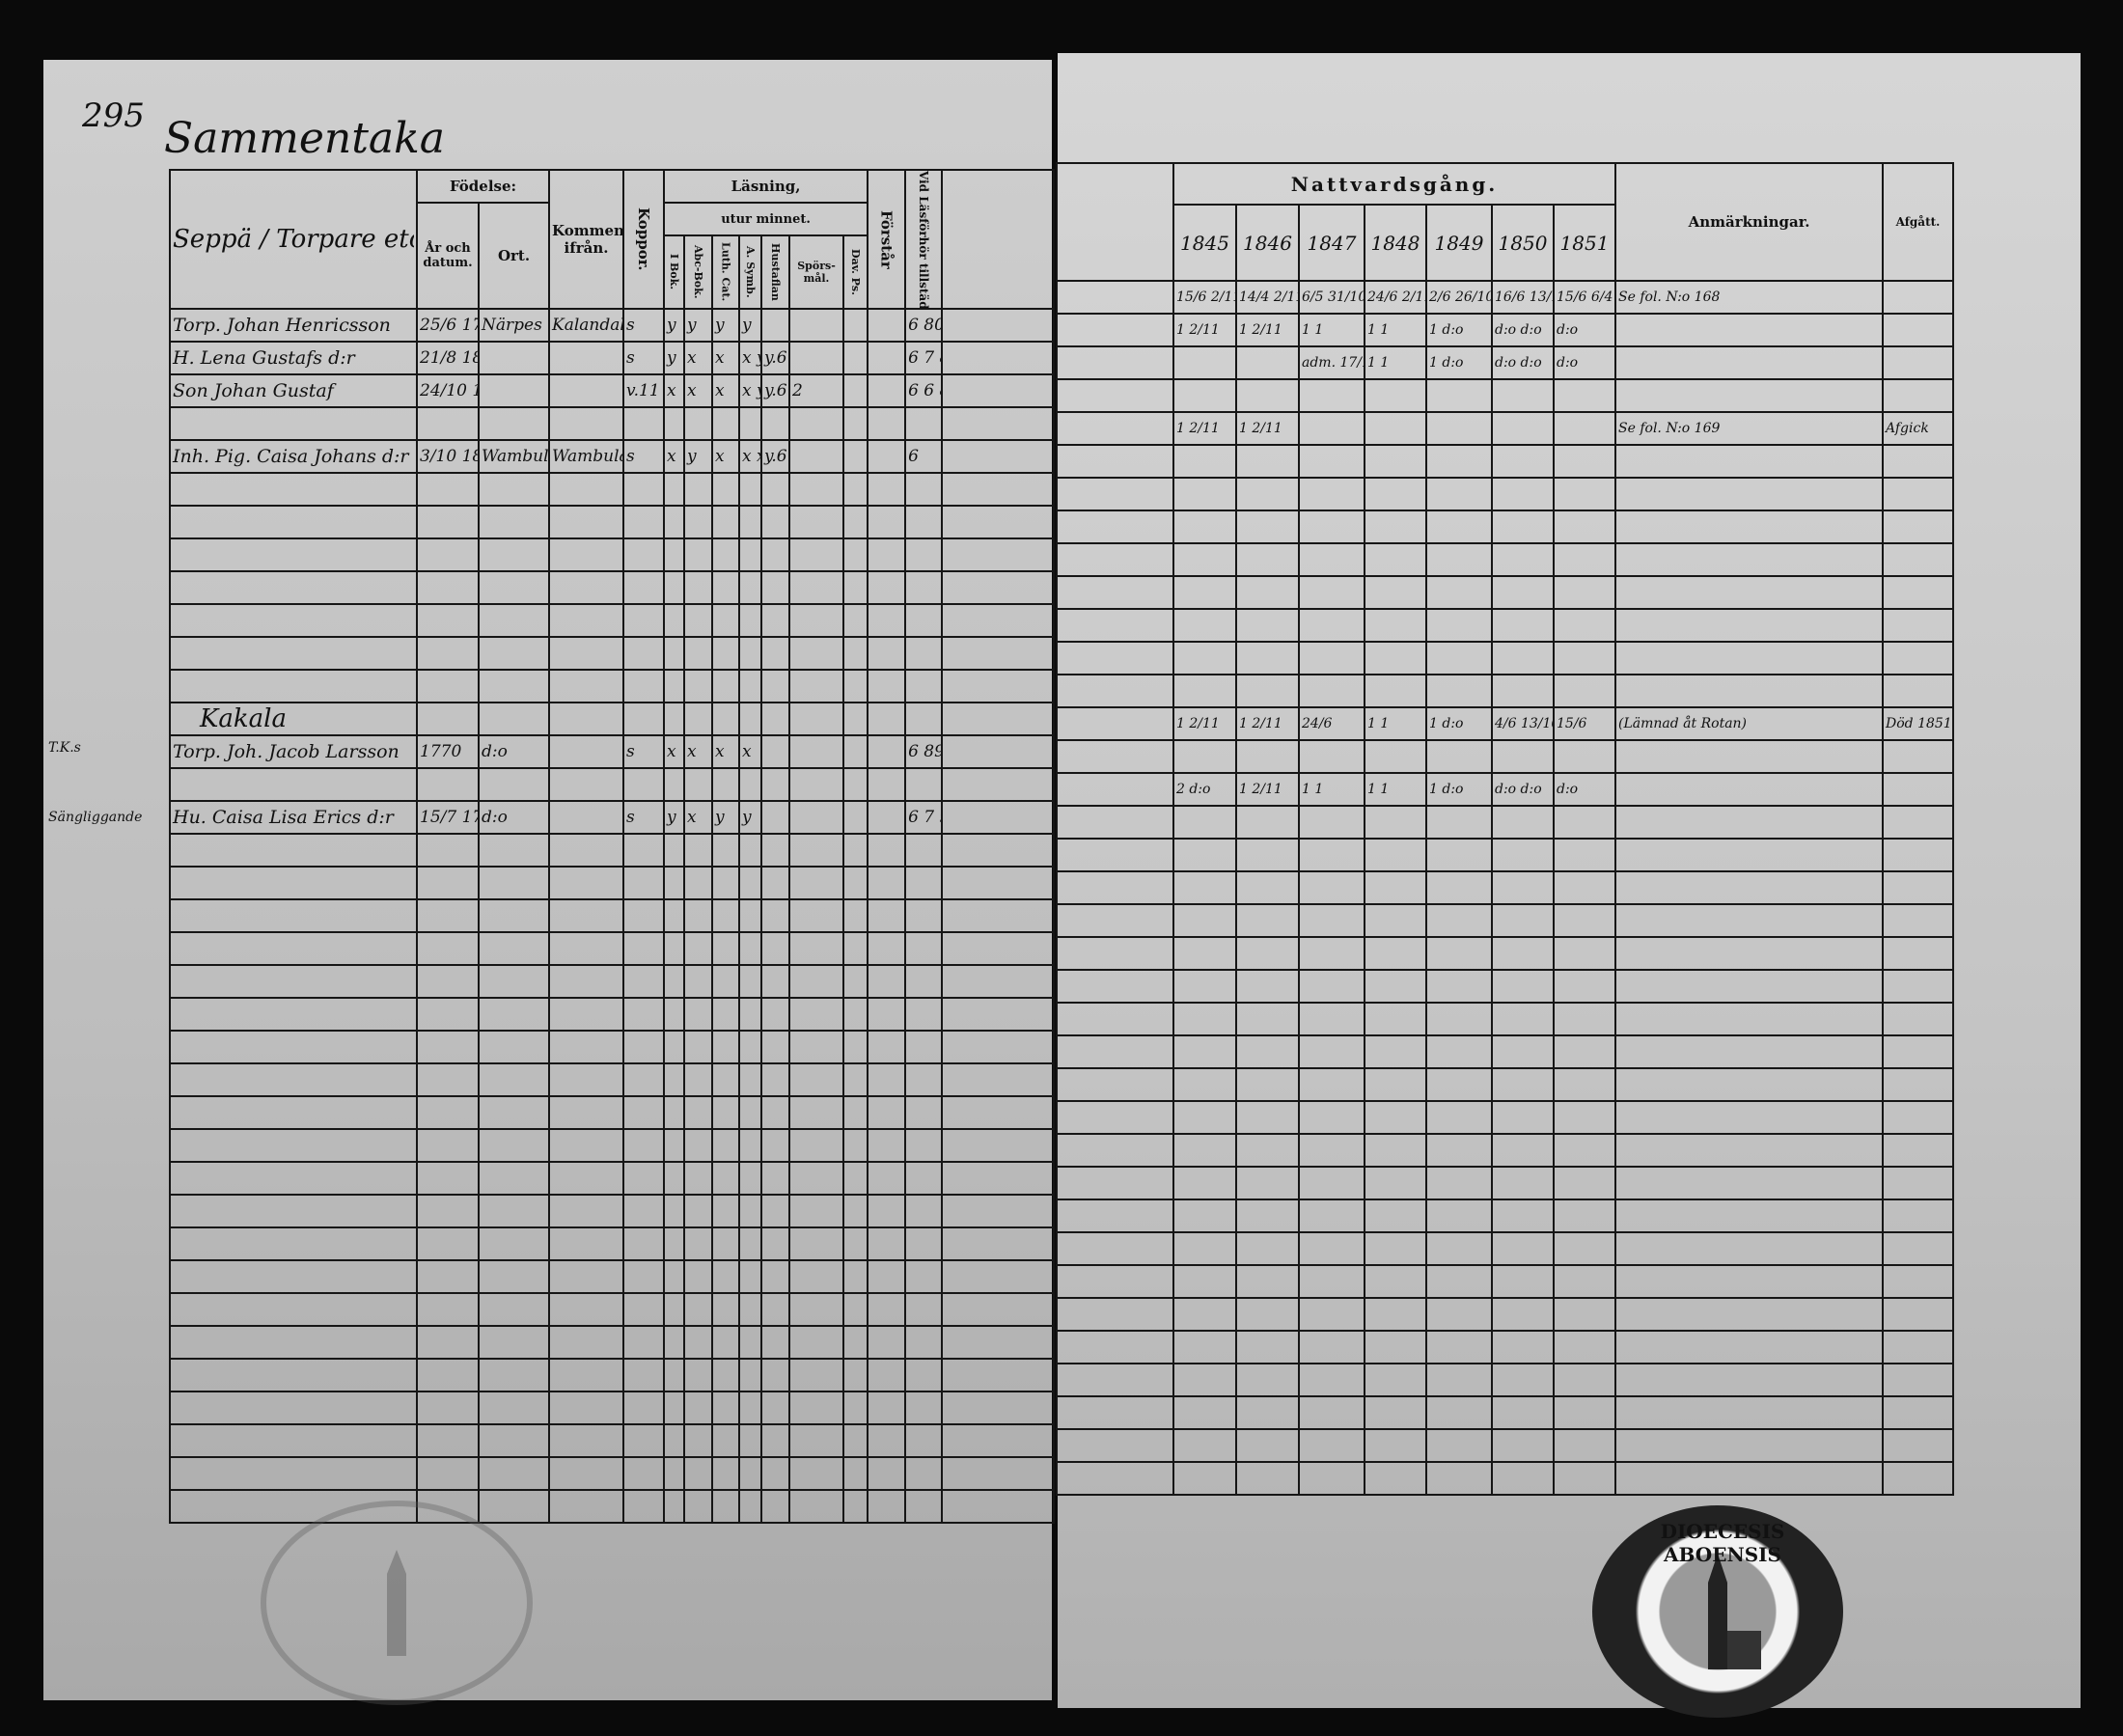 This screenshot has width=2123, height=1736. What do you see at coordinates (750, 587) in the screenshot?
I see `cell-asymb` at bounding box center [750, 587].